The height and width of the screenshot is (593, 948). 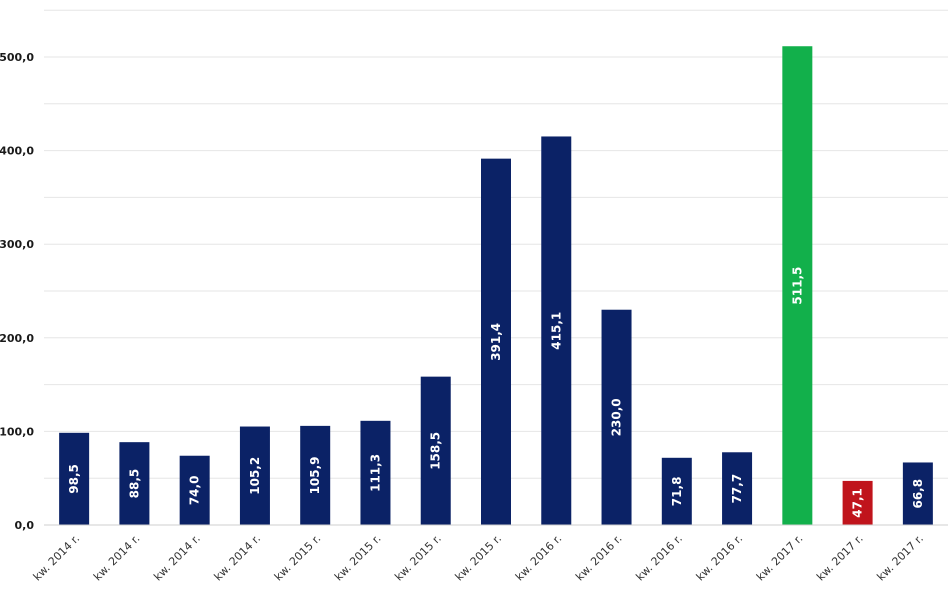 I want to click on bar-value-label: 511,5, so click(x=797, y=286).